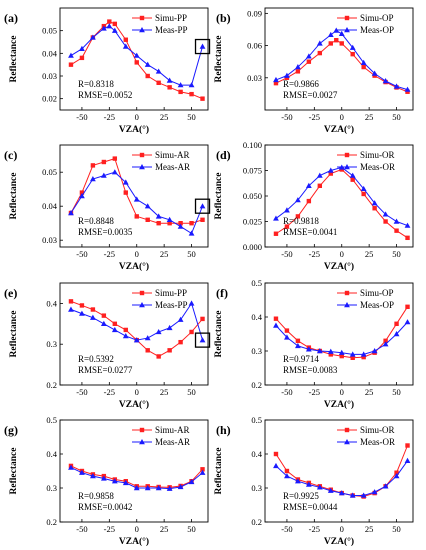 Image resolution: width=426 pixels, height=550 pixels. Describe the element at coordinates (105, 95) in the screenshot. I see `rmse-value-text: RMSE=0.0052` at that location.